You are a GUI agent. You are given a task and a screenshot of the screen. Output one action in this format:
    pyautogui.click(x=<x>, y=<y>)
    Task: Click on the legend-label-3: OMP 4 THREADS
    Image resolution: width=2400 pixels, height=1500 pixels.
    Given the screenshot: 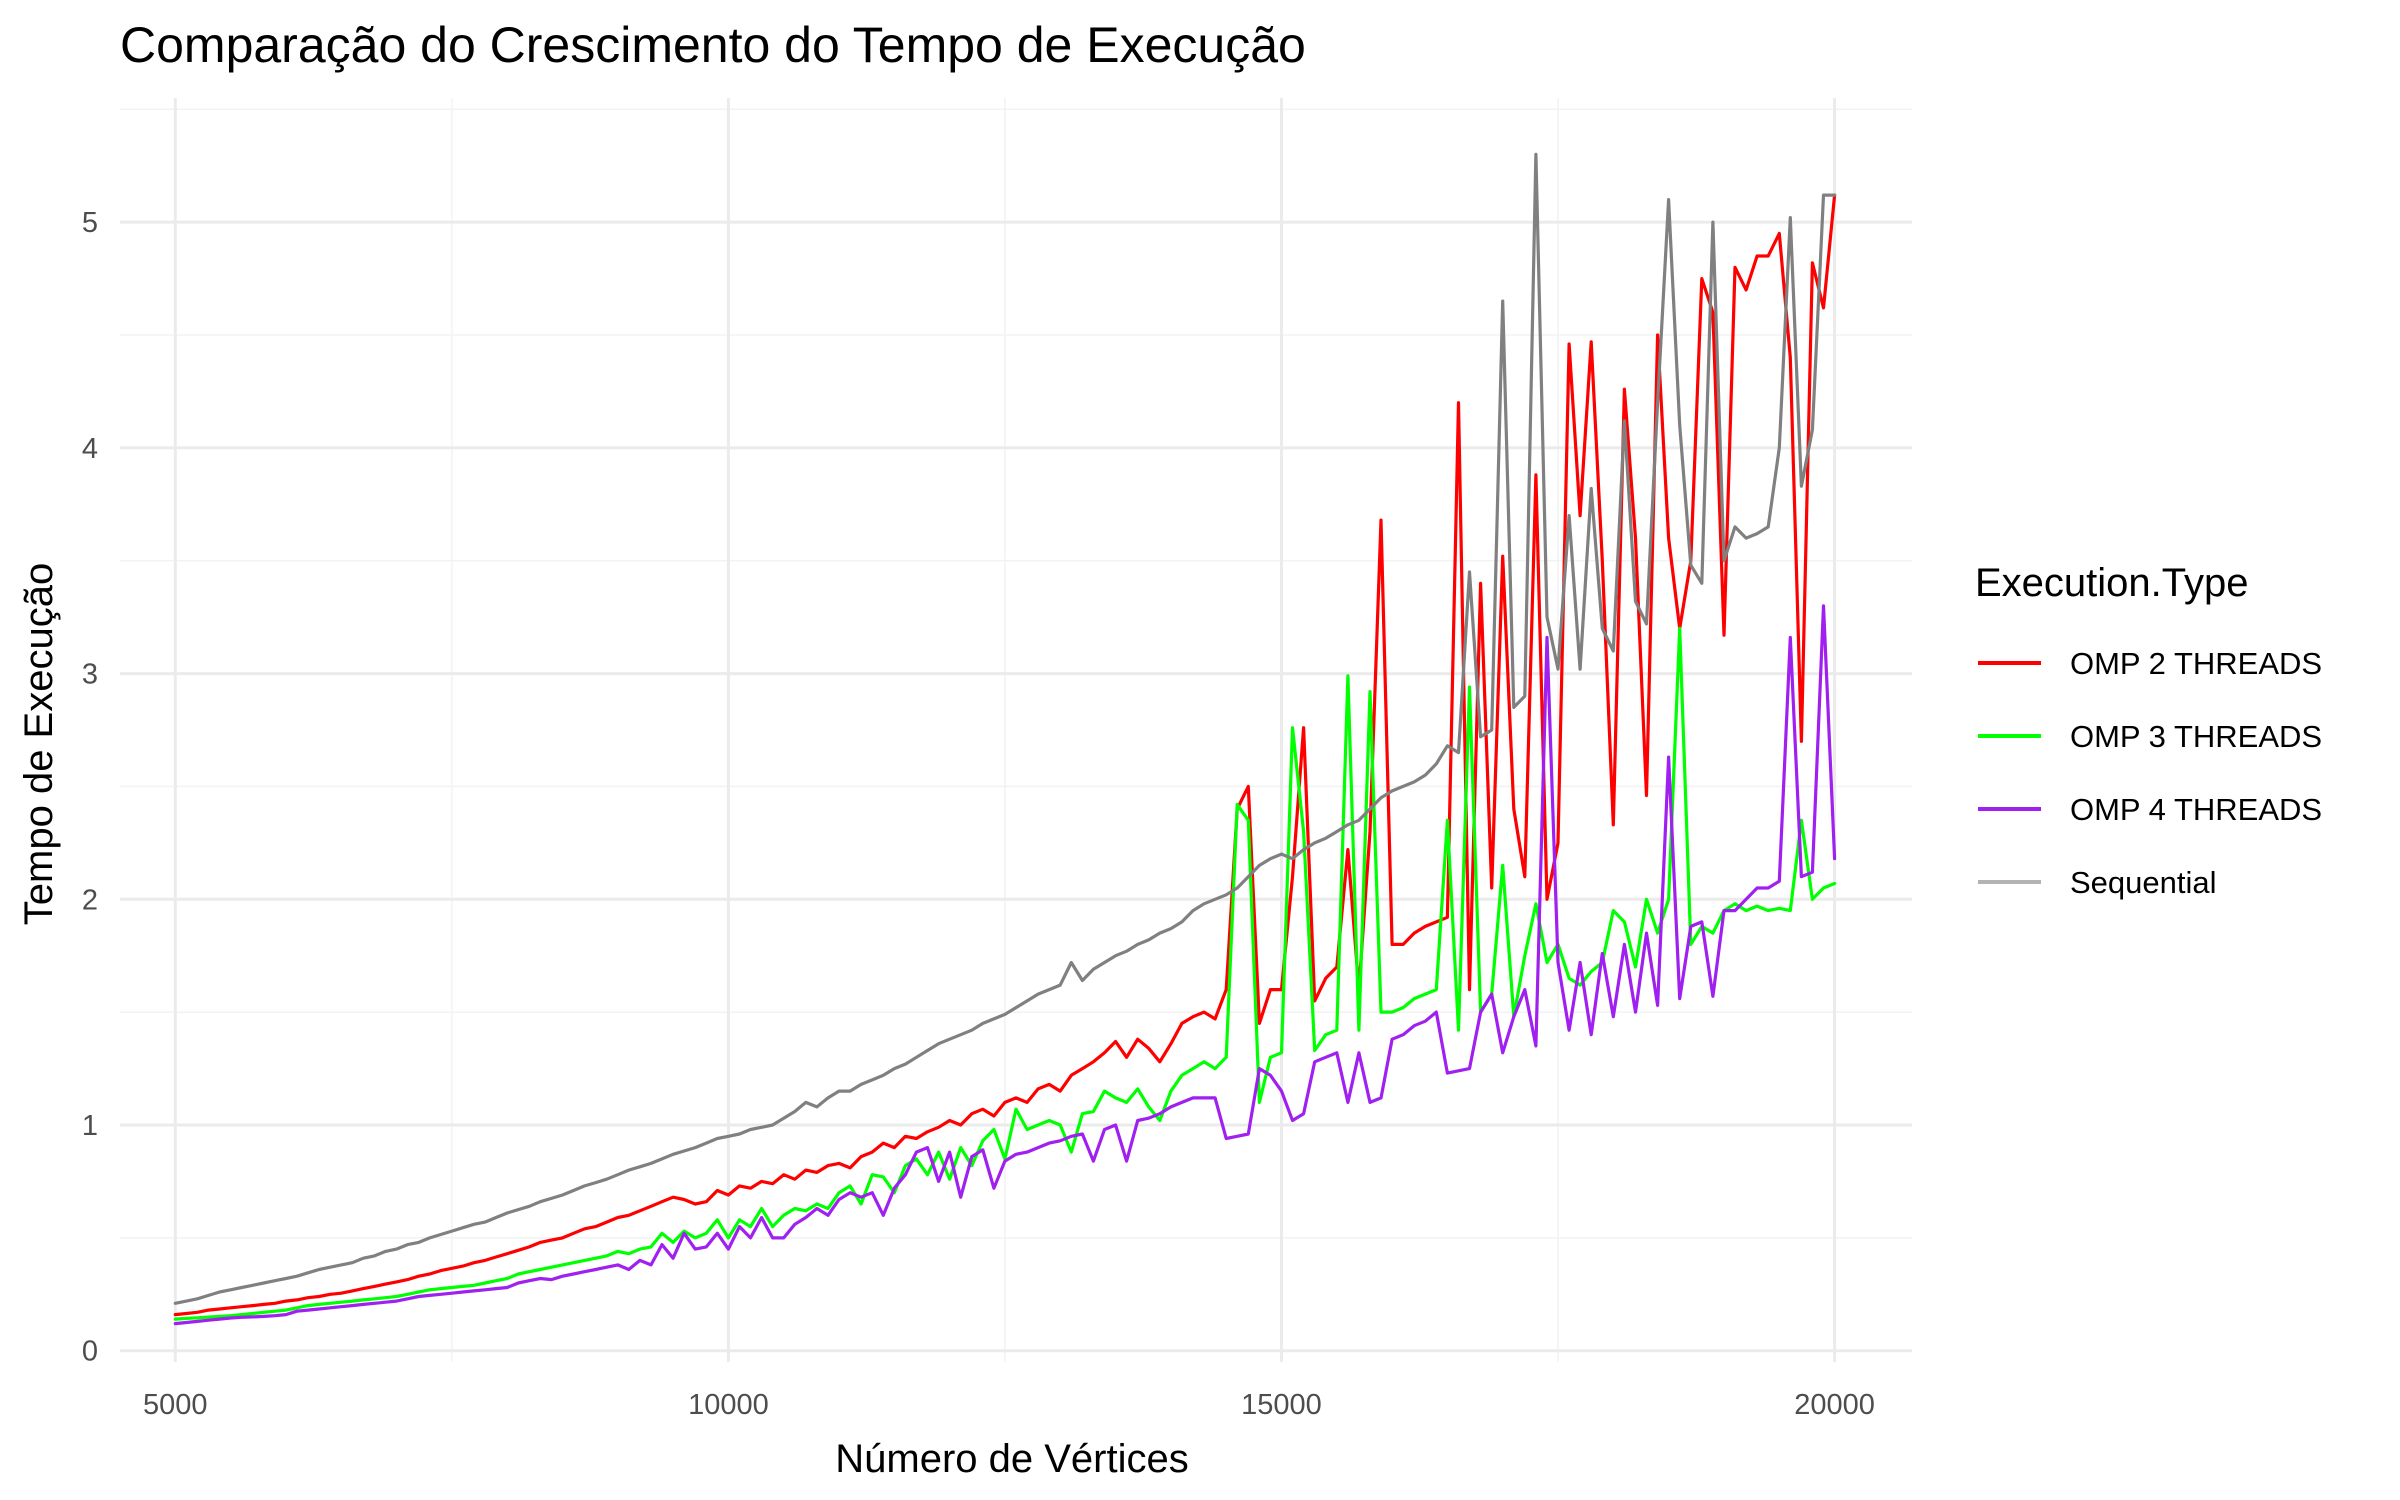 What is the action you would take?
    pyautogui.click(x=2196, y=809)
    